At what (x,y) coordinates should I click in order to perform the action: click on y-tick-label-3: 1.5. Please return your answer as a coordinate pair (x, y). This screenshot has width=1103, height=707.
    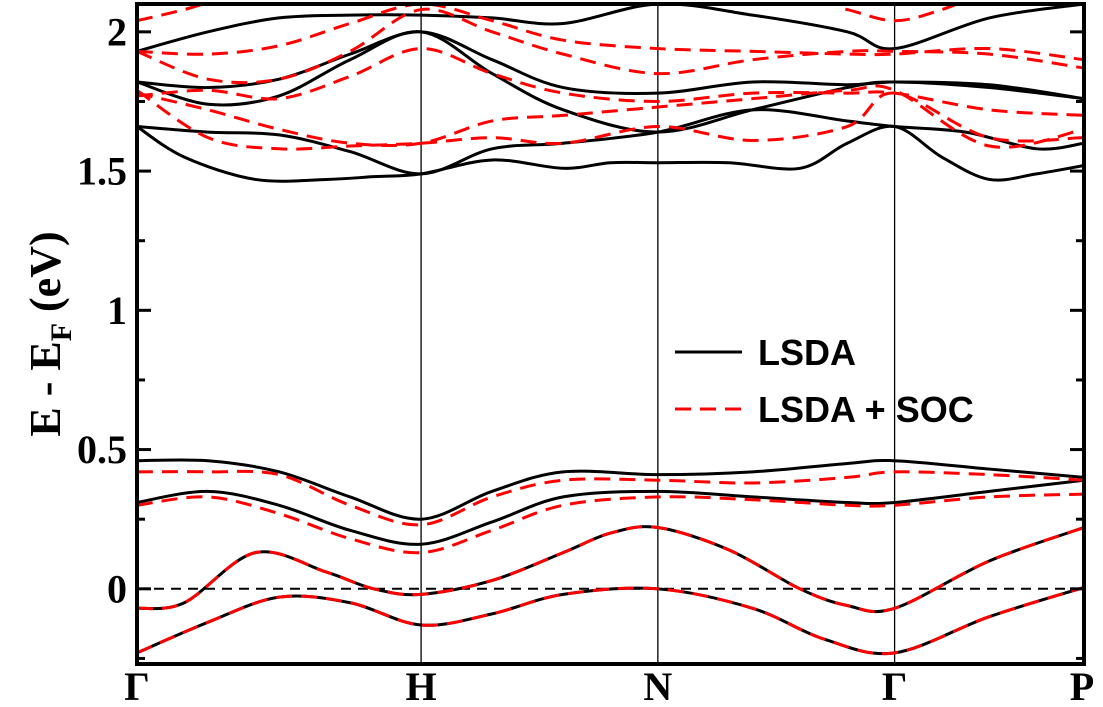
    Looking at the image, I should click on (102, 171).